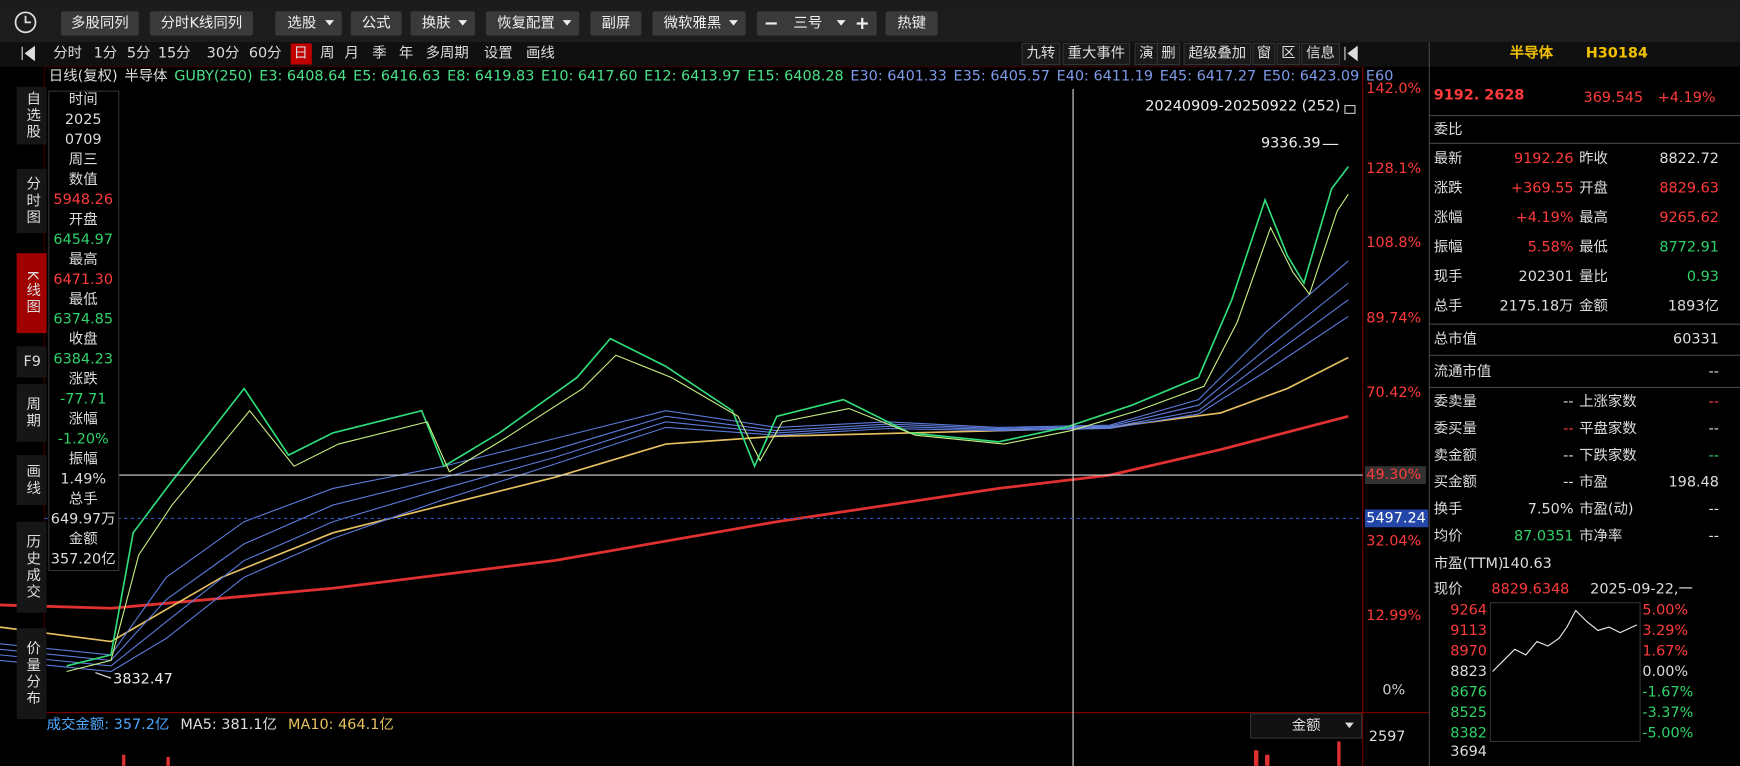  What do you see at coordinates (341, 724) in the screenshot?
I see `volume-indicator: MA10: 464.1亿` at bounding box center [341, 724].